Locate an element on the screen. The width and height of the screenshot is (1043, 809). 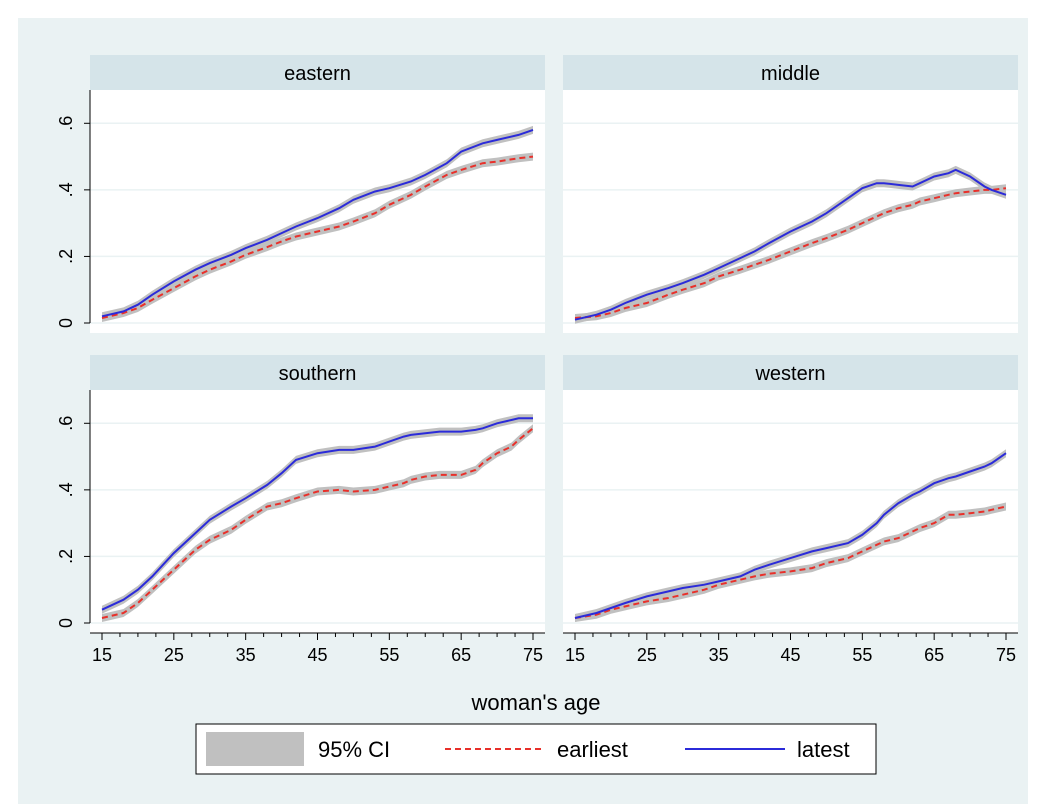
legend-label-latest: latest is located at coordinates (823, 749).